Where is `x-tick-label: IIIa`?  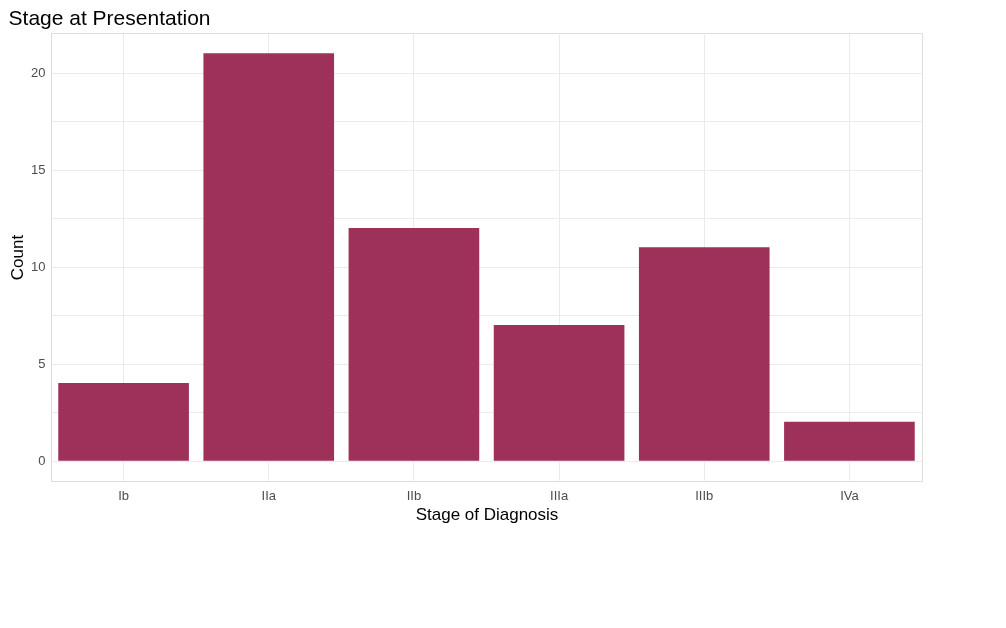 x-tick-label: IIIa is located at coordinates (559, 495).